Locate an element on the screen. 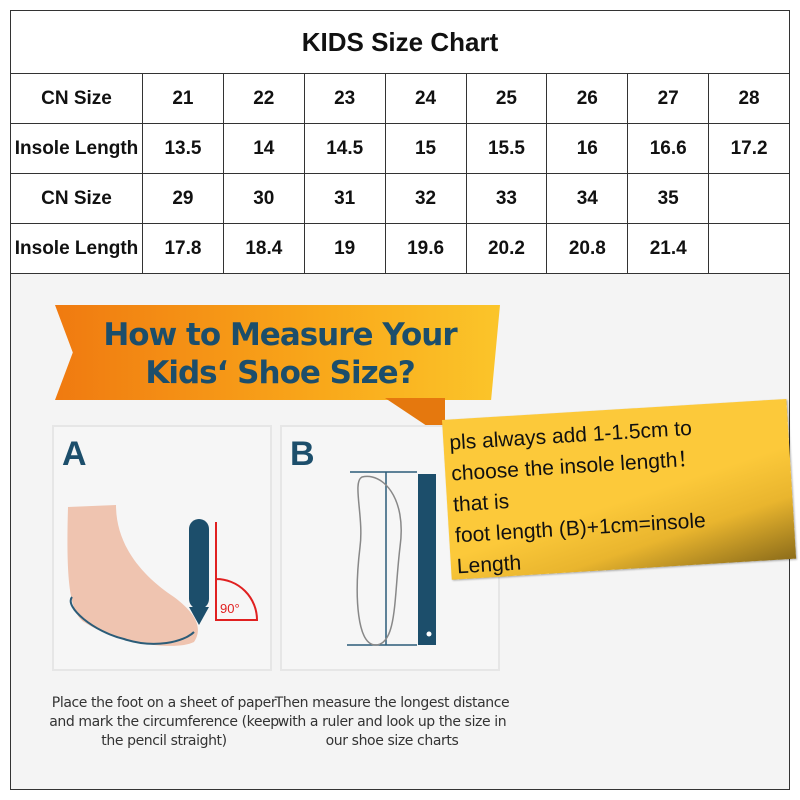 The width and height of the screenshot is (800, 800). table-cell: 20.8 is located at coordinates (587, 248).